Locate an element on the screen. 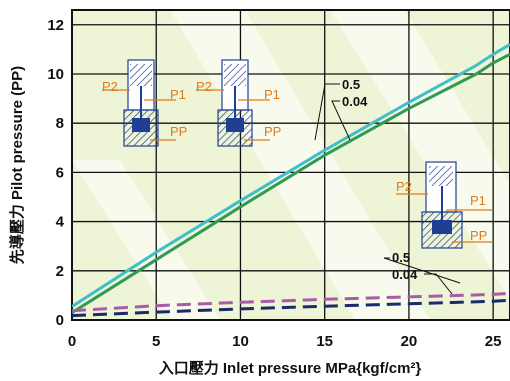 This screenshot has width=510, height=381. y-tick-label: 6 is located at coordinates (60, 172).